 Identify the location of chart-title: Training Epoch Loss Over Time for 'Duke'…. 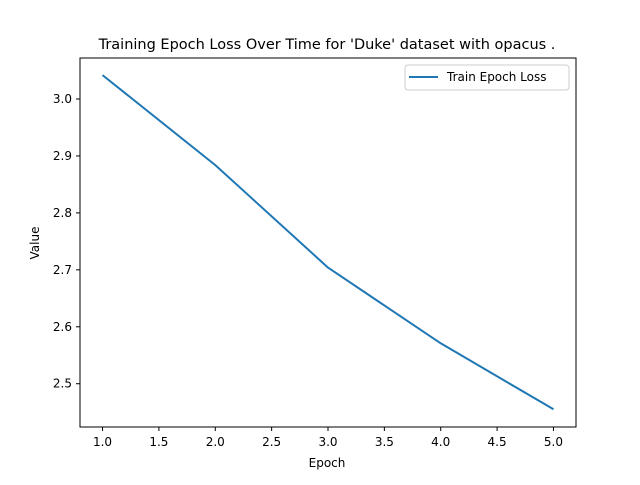
(327, 45).